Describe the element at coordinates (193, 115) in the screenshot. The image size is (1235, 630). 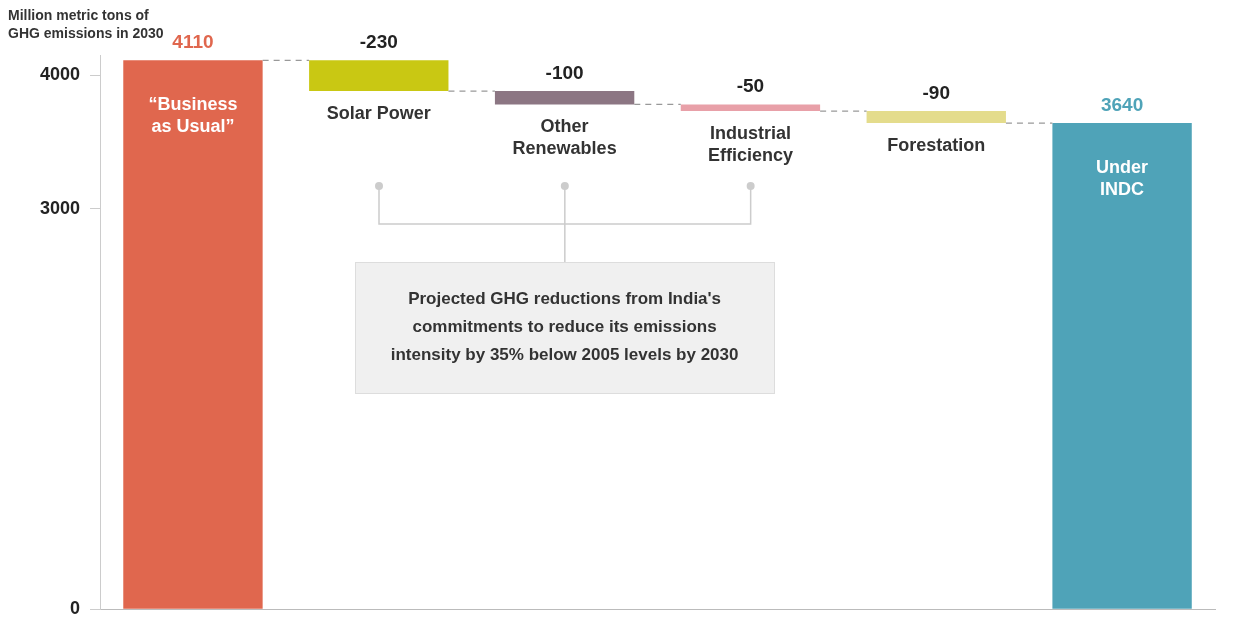
I see `x-tick-label: “Business as Usual”` at that location.